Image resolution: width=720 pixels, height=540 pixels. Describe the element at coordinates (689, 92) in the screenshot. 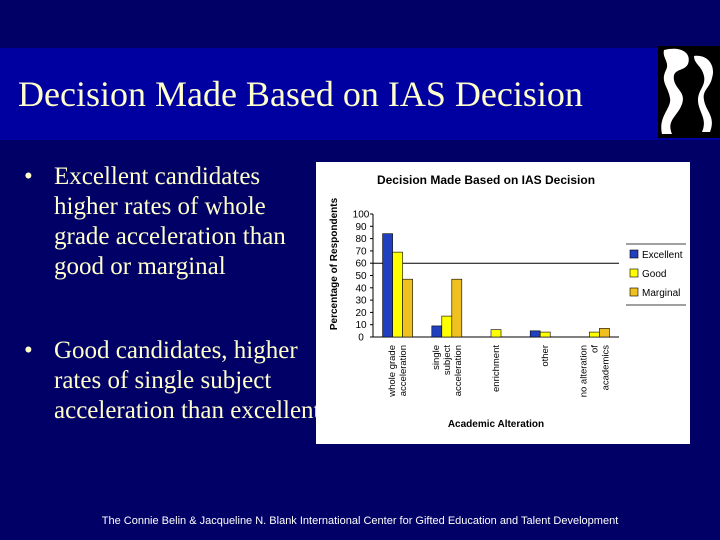

I see `logo-silhouette-icon` at that location.